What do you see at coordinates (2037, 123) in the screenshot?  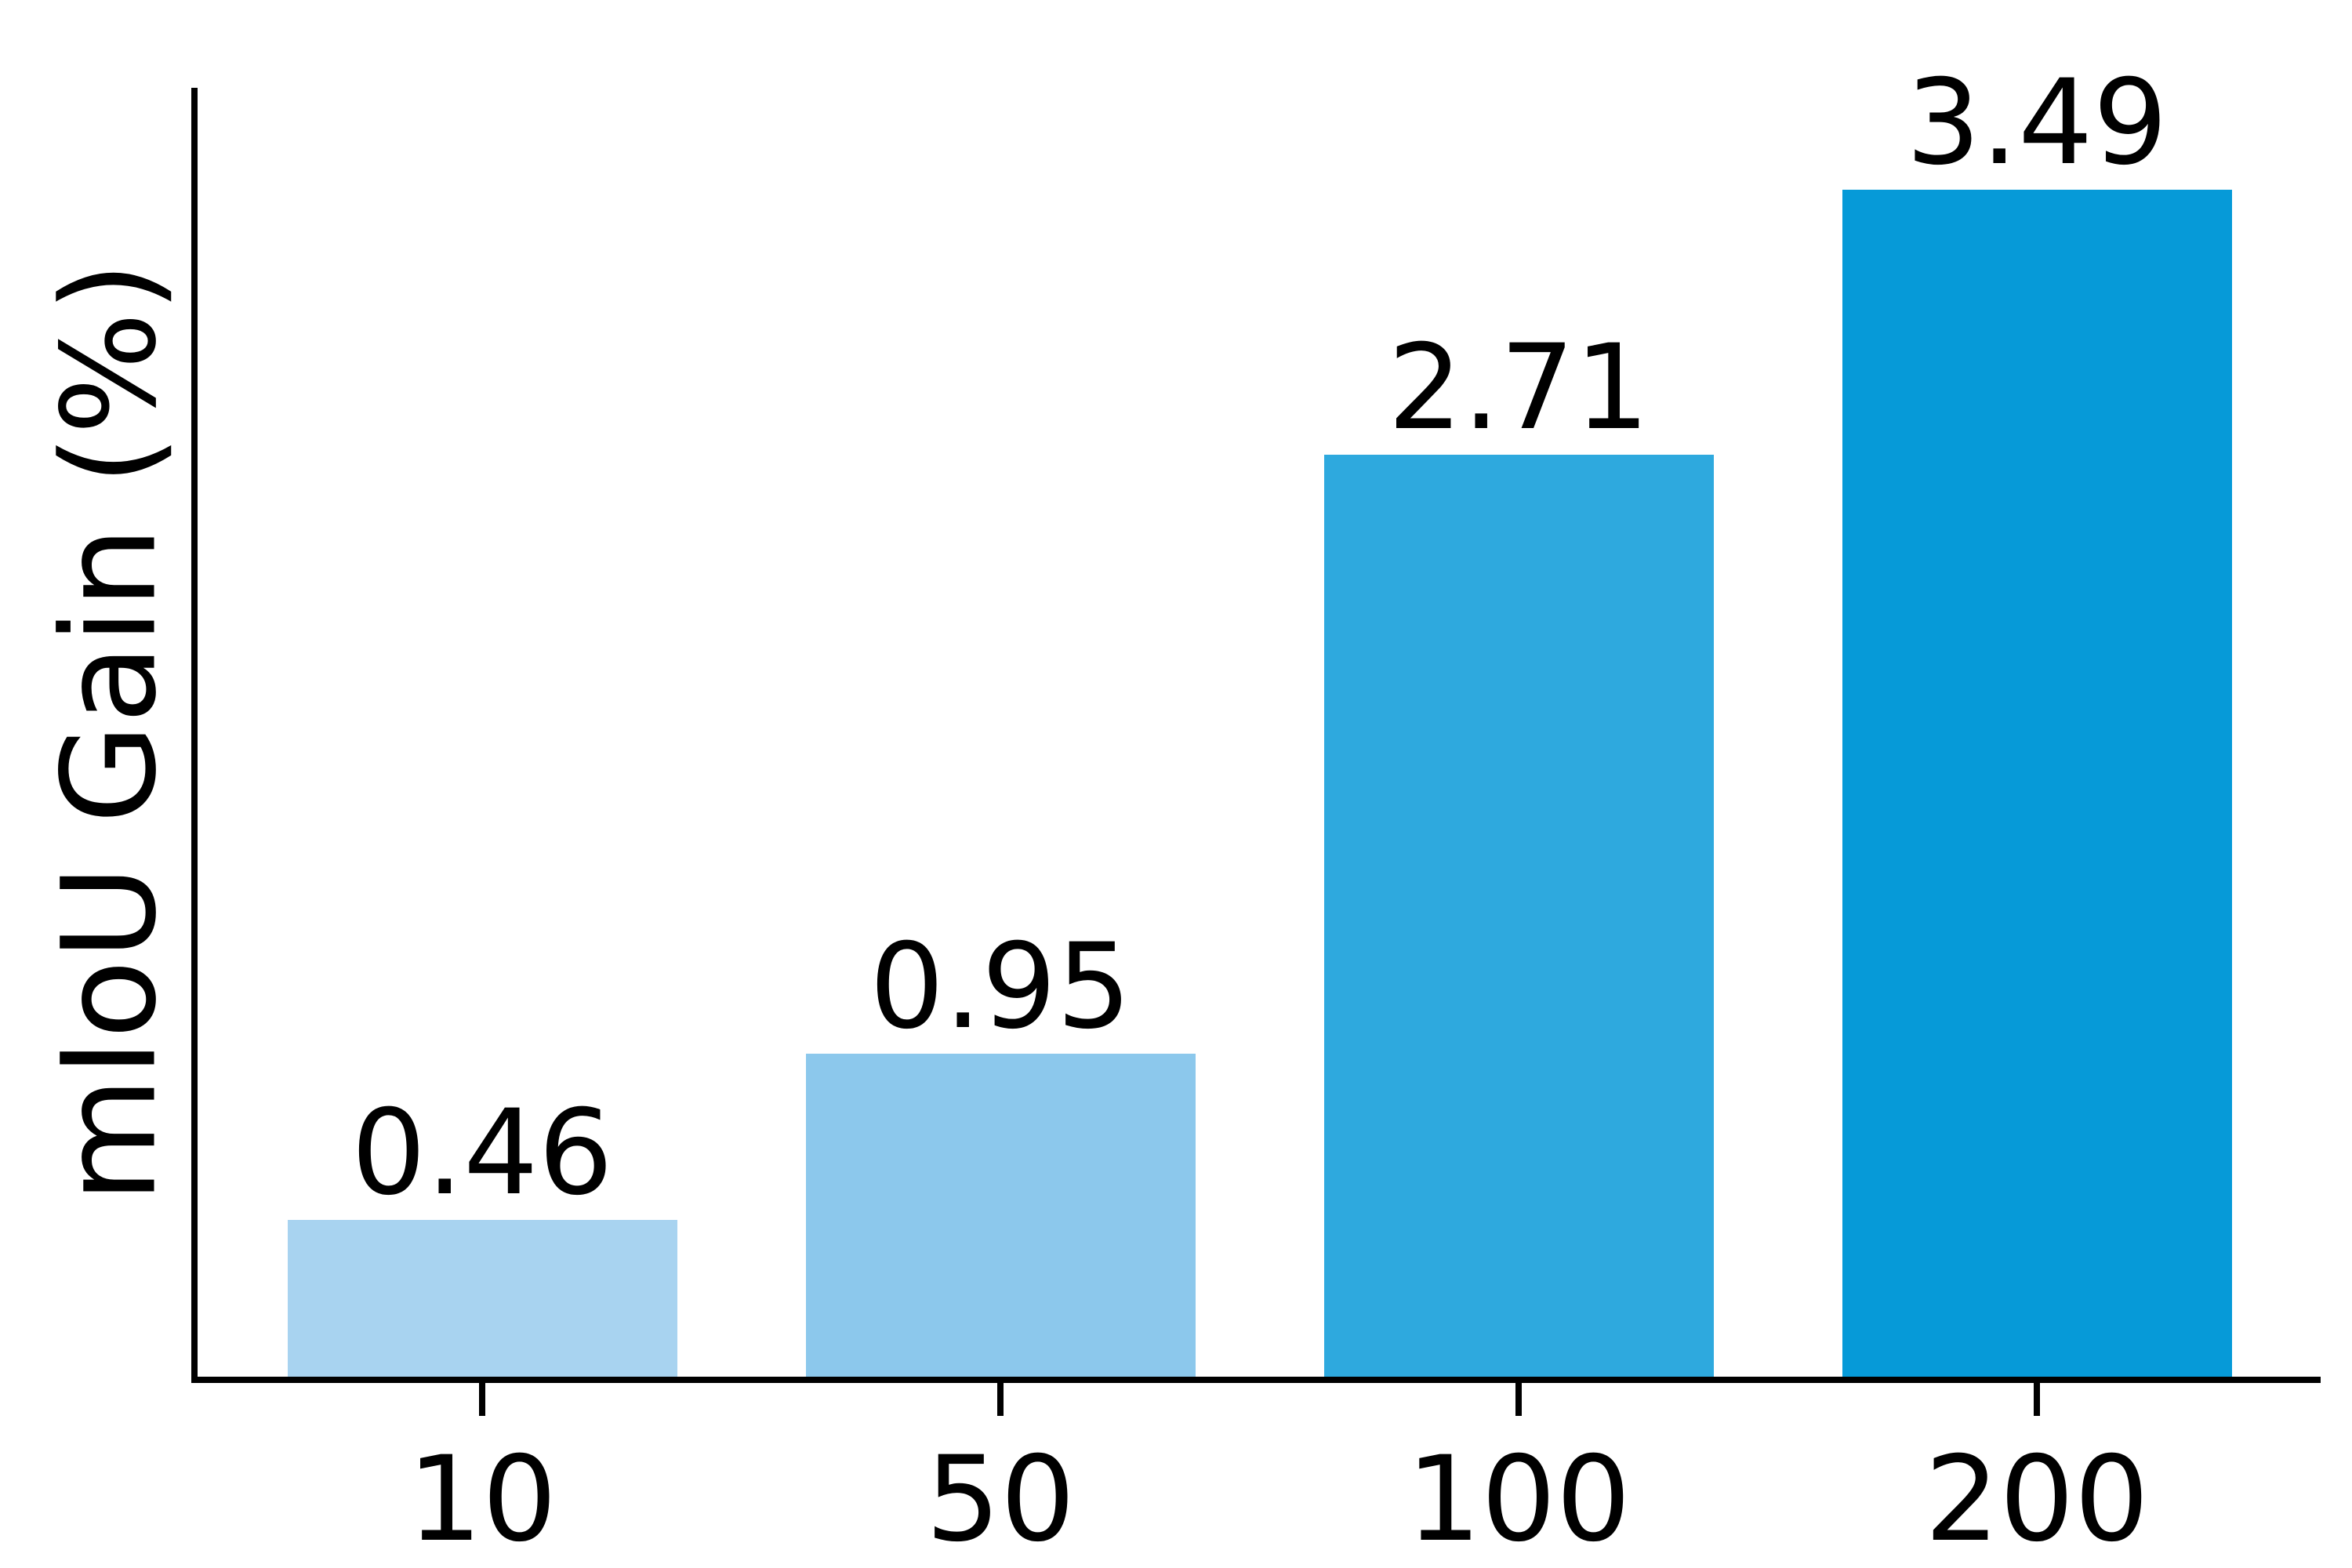 I see `bar-value-label: 3.49` at bounding box center [2037, 123].